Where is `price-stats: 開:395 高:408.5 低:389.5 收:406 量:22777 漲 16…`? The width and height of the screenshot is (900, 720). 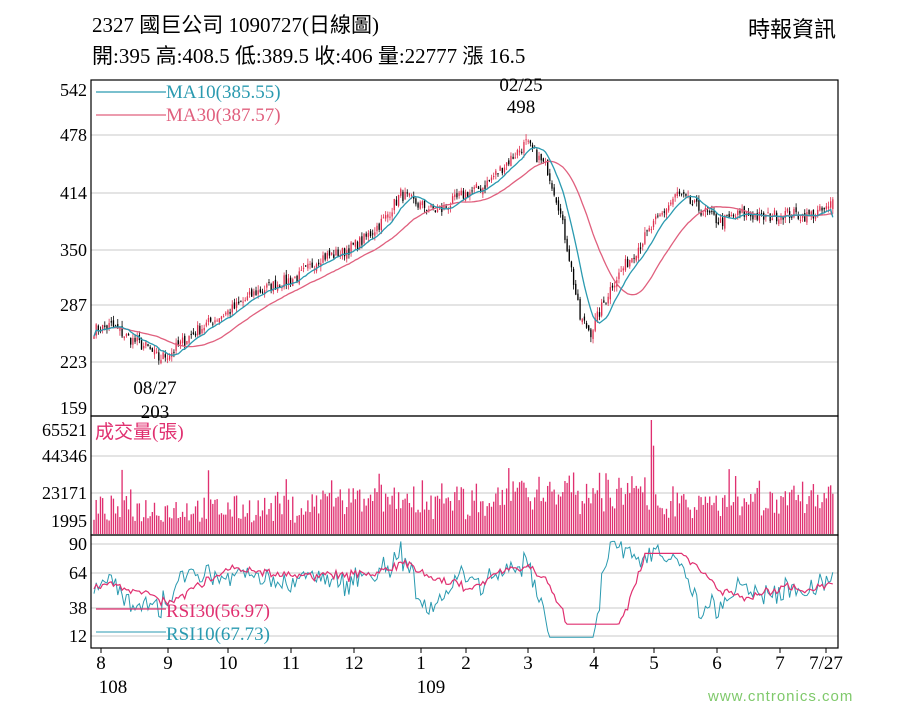
price-stats: 開:395 高:408.5 低:389.5 收:406 量:22777 漲 16… is located at coordinates (309, 56).